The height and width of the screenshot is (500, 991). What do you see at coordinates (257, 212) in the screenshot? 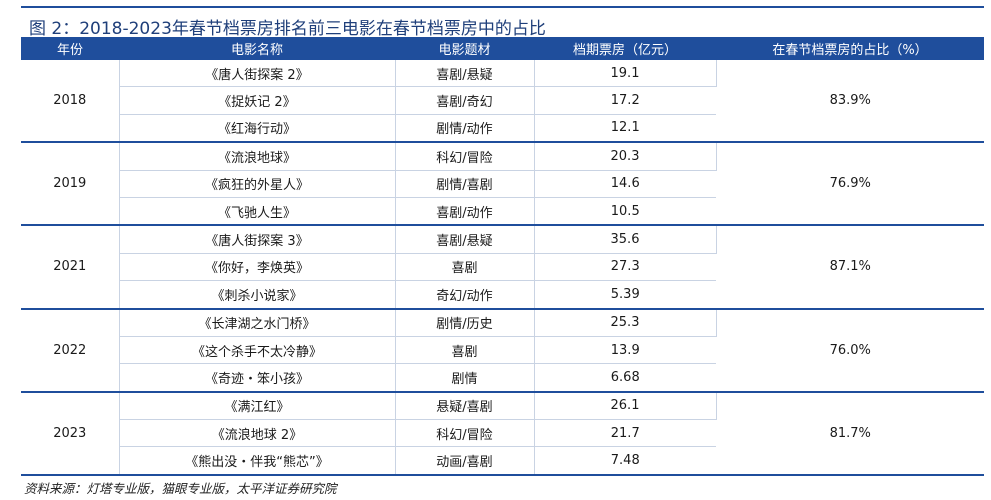
I see `film-name-cell: 《飞驰人生》` at bounding box center [257, 212].